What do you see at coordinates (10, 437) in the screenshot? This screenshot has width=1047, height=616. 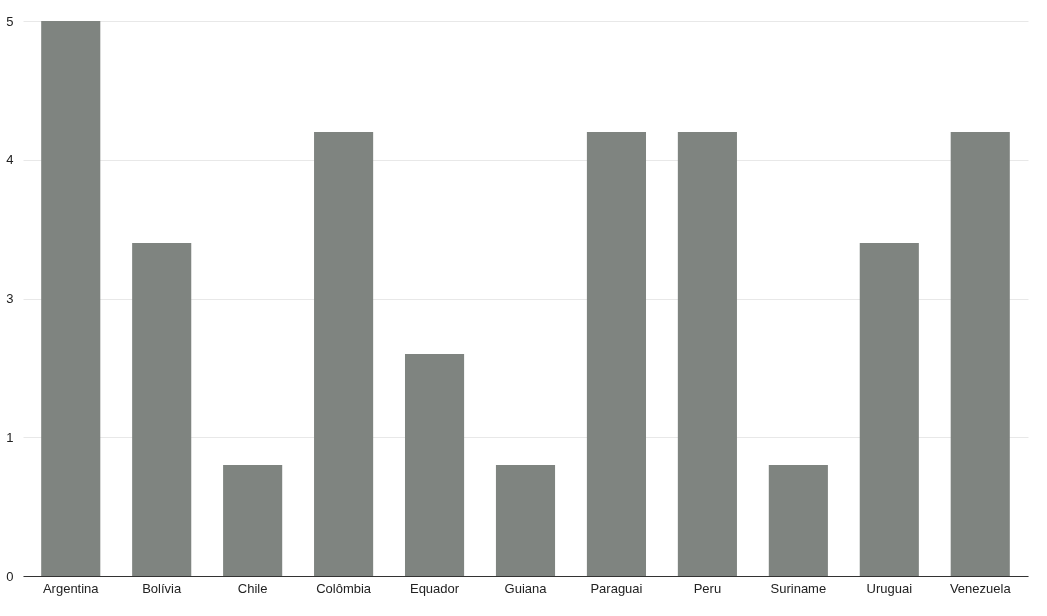 I see `y-tick-label: 1` at bounding box center [10, 437].